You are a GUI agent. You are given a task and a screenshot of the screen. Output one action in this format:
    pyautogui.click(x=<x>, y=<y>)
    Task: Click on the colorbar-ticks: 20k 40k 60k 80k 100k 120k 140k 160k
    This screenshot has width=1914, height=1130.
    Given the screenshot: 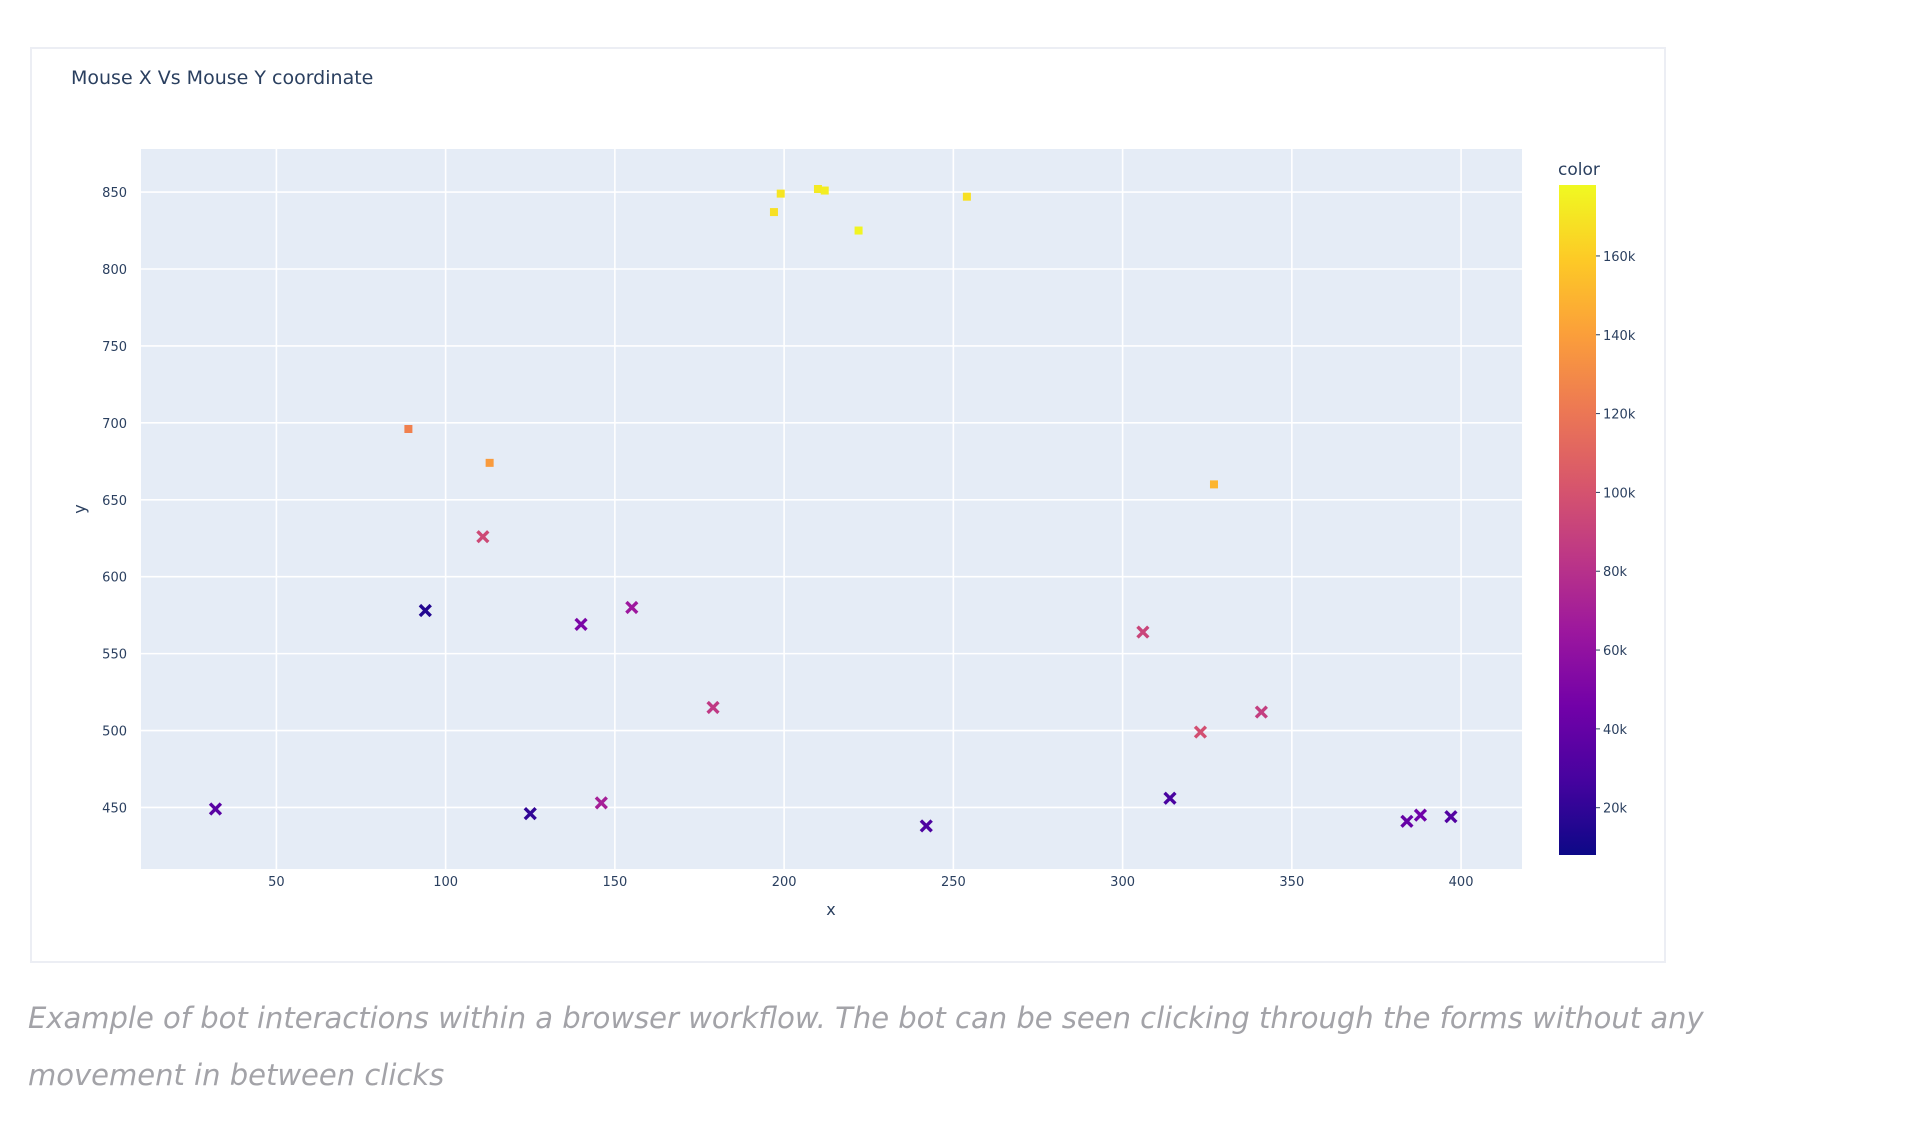 What is the action you would take?
    pyautogui.click(x=1616, y=533)
    